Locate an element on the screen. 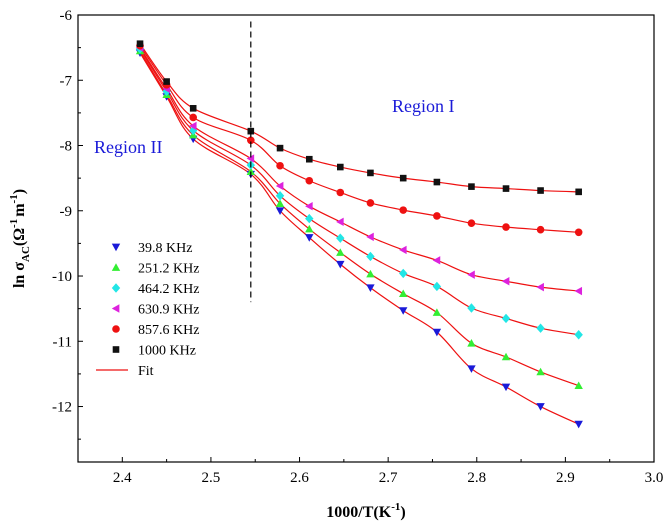  y-tick-label: -11 is located at coordinates (62, 342).